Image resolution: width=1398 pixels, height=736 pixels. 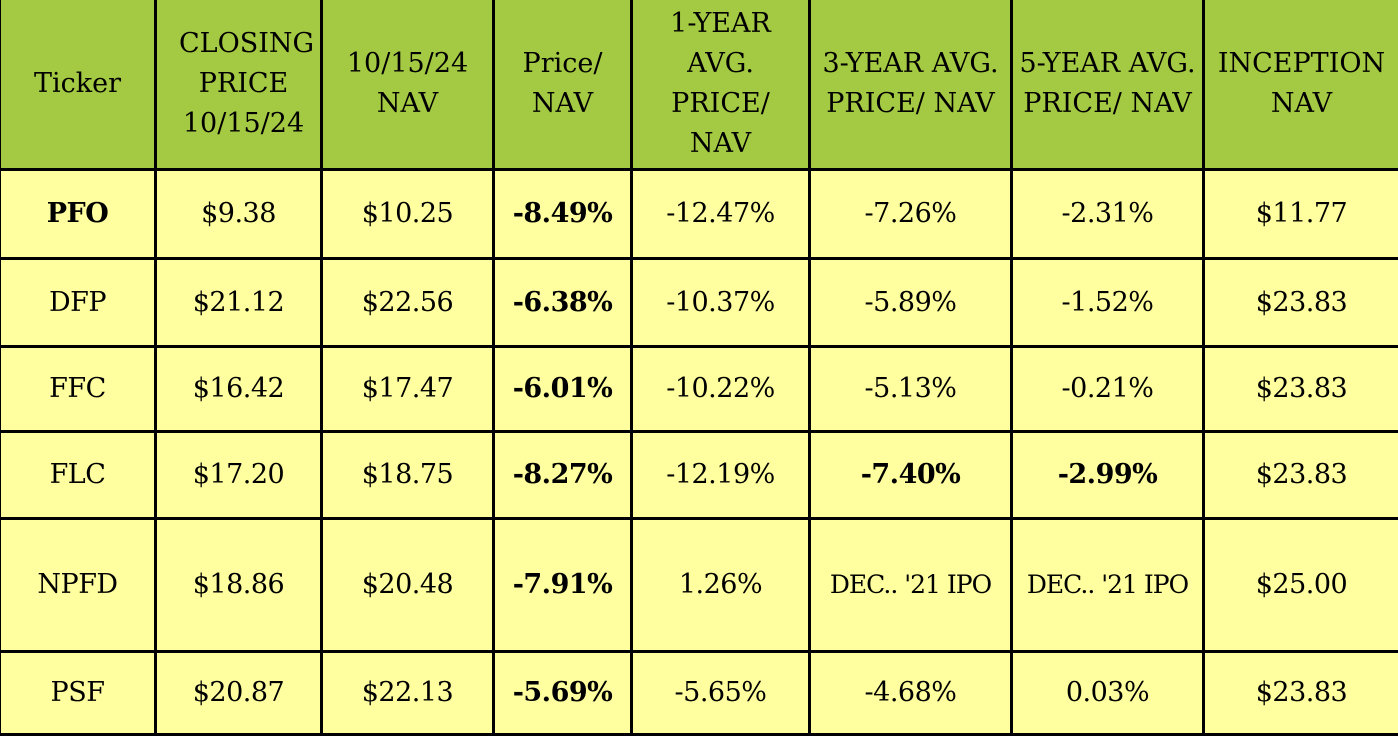 What do you see at coordinates (911, 389) in the screenshot?
I see `cell-3y-avg: -5.13%` at bounding box center [911, 389].